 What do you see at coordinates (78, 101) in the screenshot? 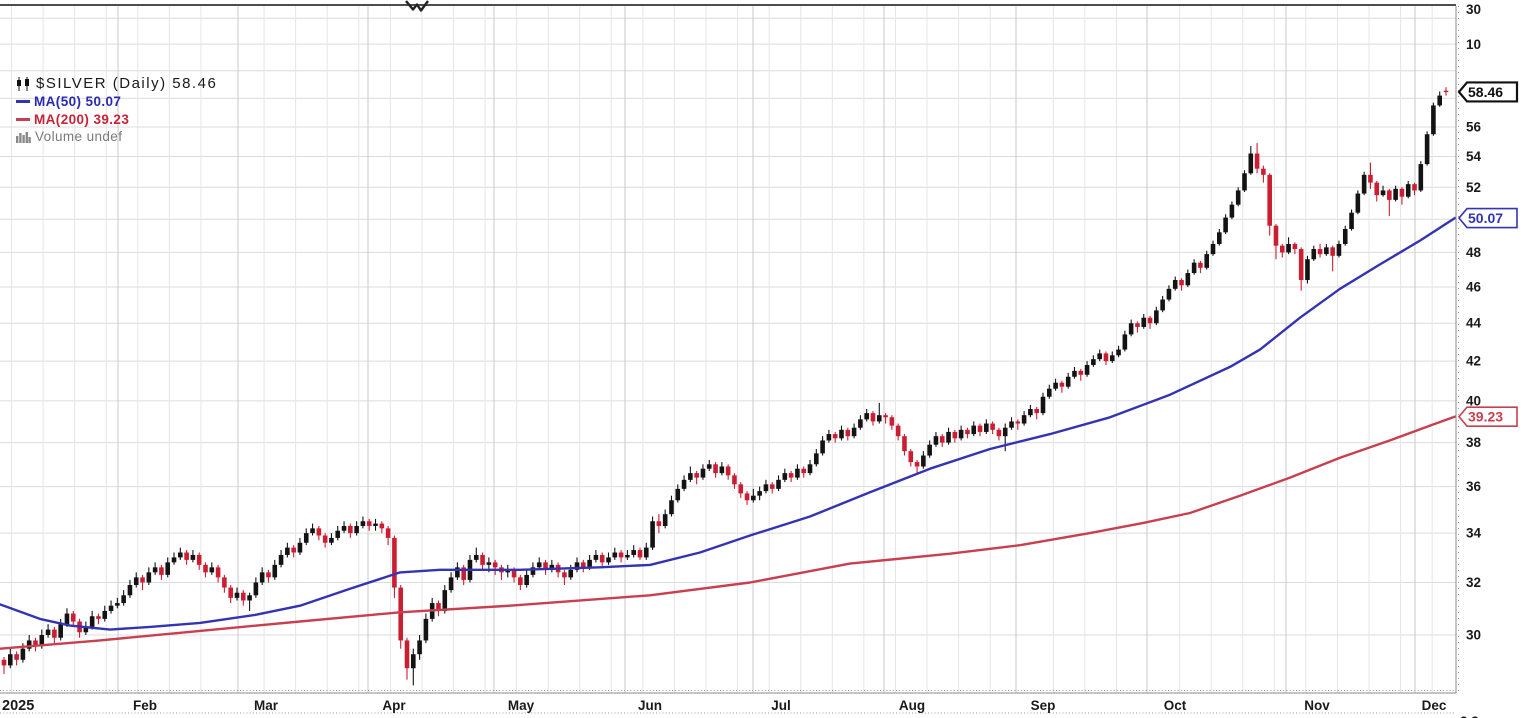
I see `ma50-label: MA(50) 50.07` at bounding box center [78, 101].